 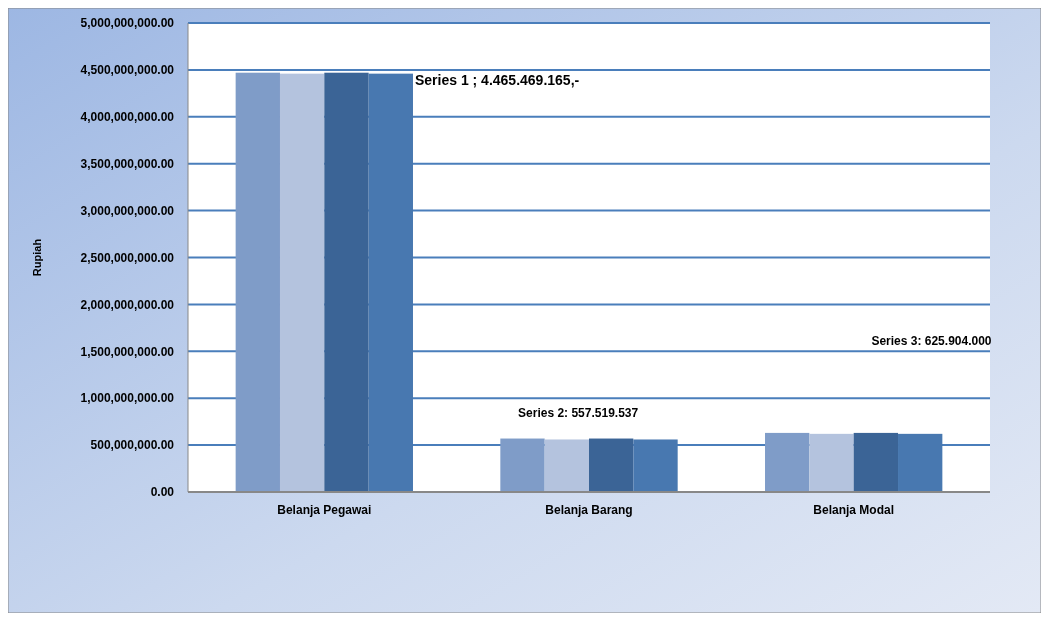 What do you see at coordinates (127, 23) in the screenshot?
I see `y-tick-label: 5,000,000,000.00` at bounding box center [127, 23].